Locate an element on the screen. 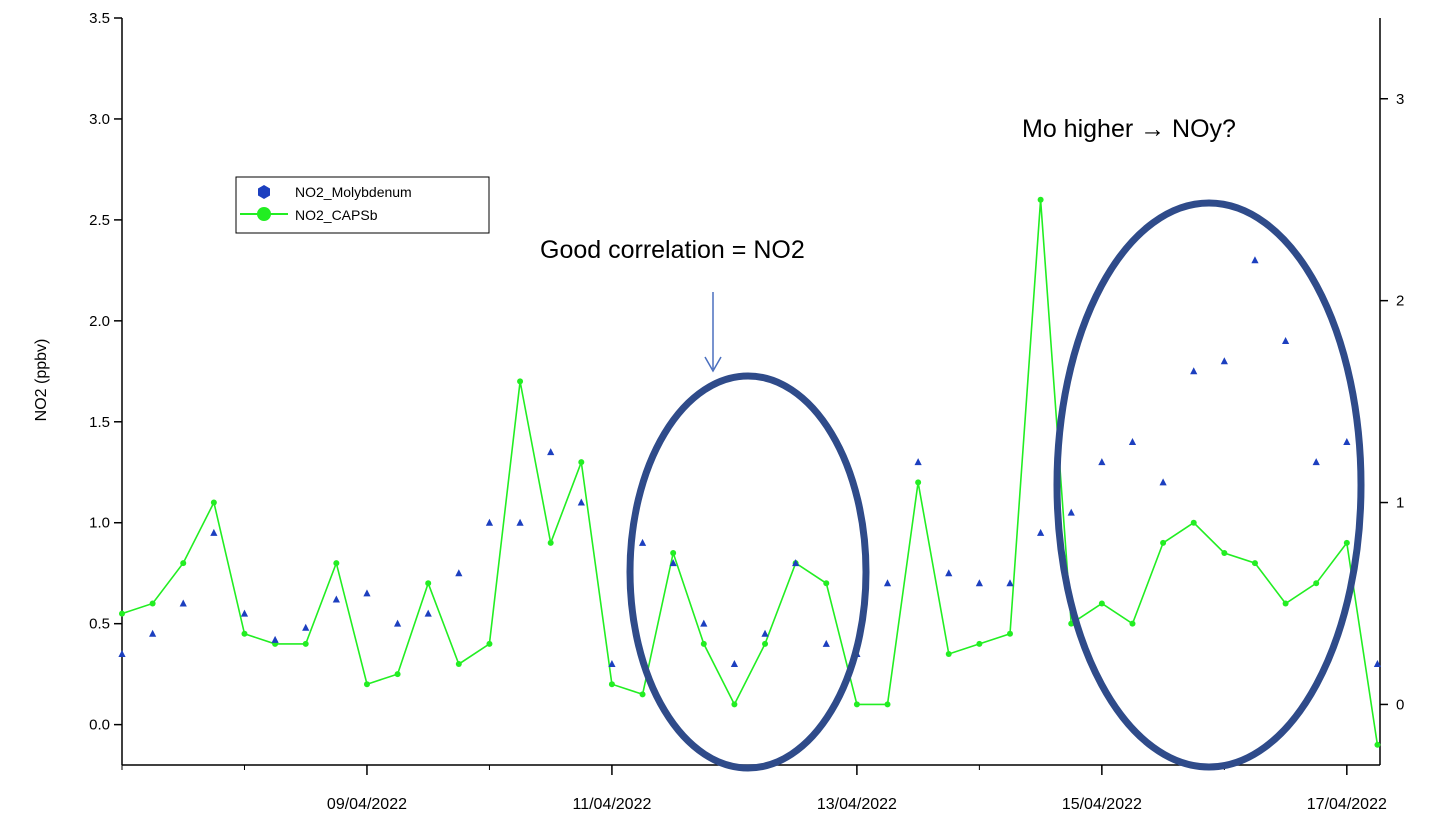  x-tick-label: 11/04/2022 is located at coordinates (611, 804).